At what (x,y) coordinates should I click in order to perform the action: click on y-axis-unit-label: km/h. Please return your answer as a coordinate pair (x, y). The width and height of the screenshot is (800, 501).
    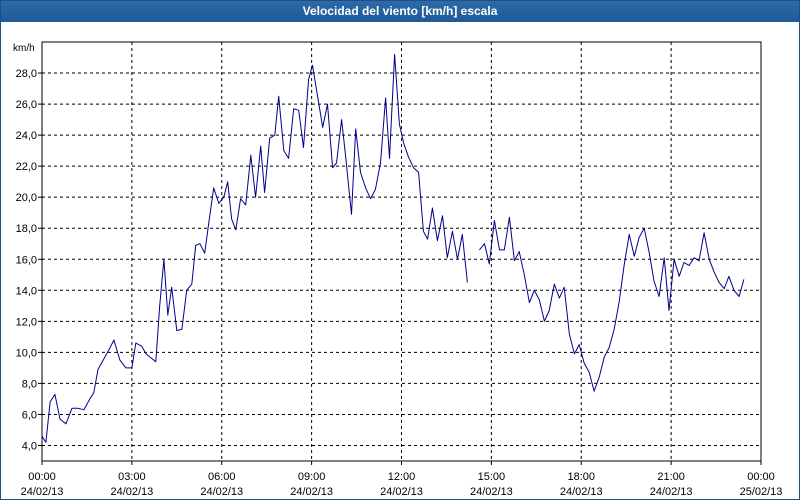
    Looking at the image, I should click on (24, 48).